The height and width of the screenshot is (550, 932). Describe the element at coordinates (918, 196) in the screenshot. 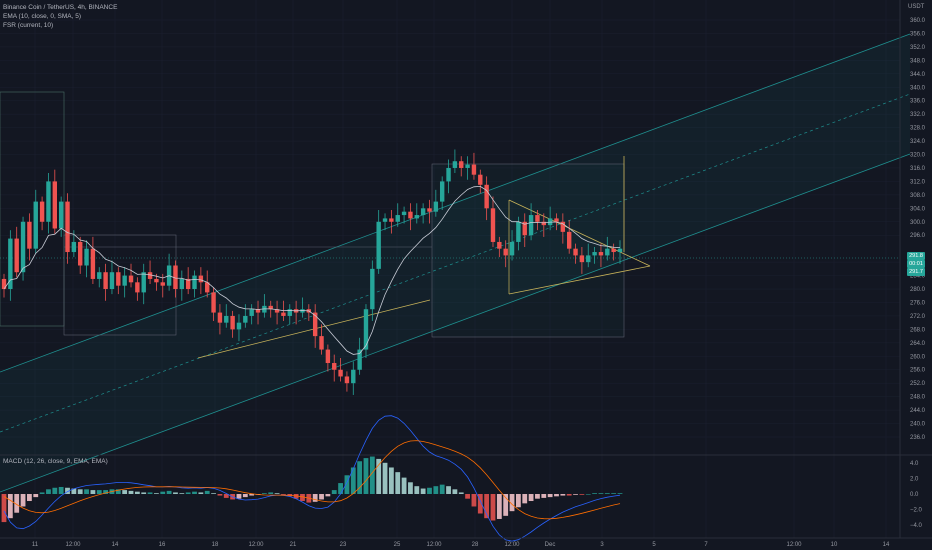

I see `price-tick-label: 308.0` at that location.